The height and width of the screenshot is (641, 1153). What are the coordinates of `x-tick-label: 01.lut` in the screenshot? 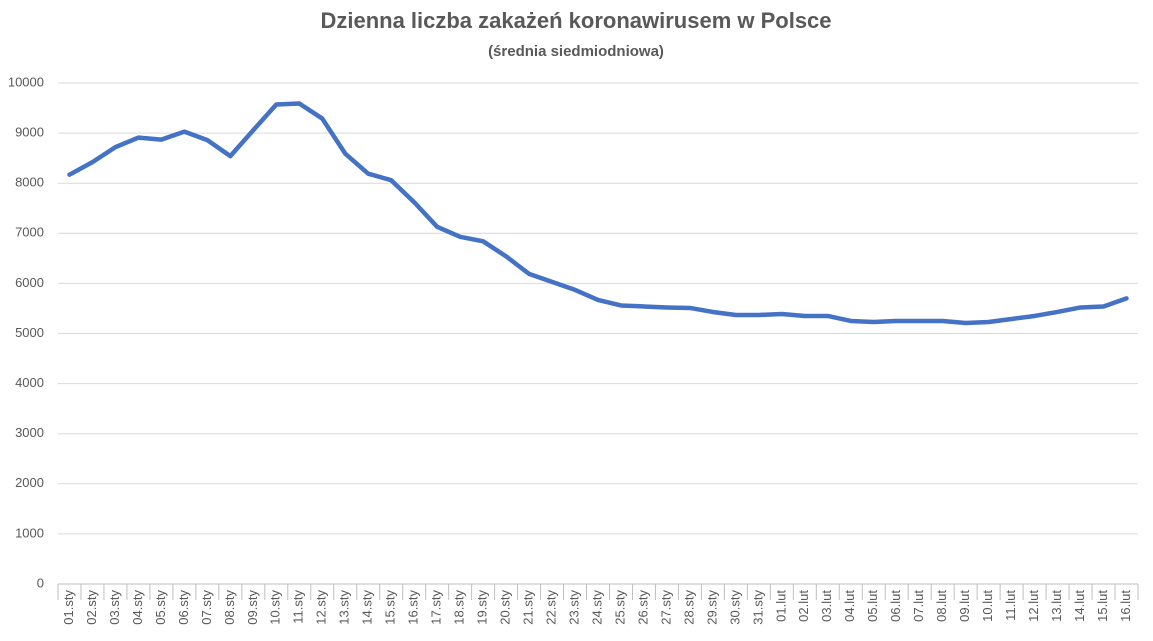 It's located at (780, 606).